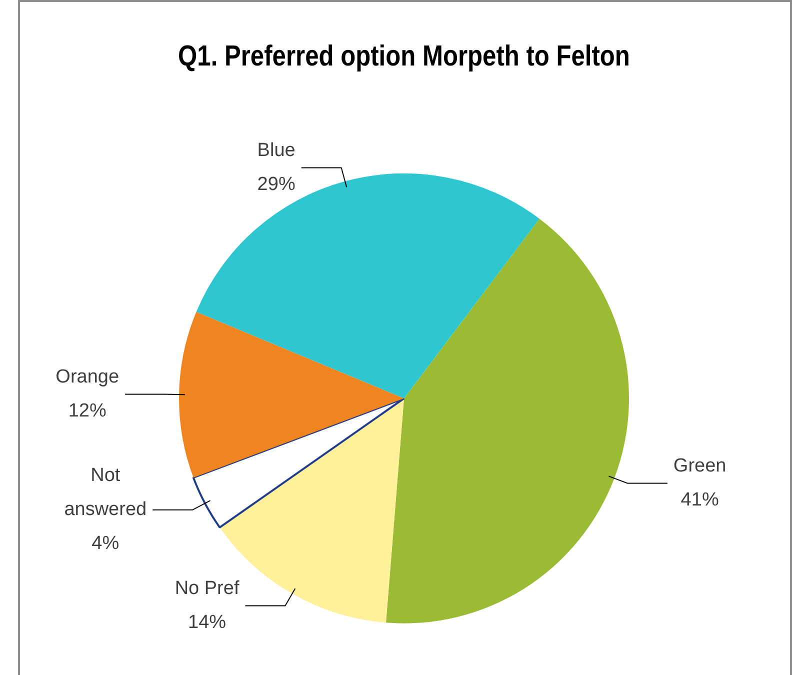 This screenshot has height=675, width=792. Describe the element at coordinates (207, 589) in the screenshot. I see `slice-label: No Pref` at that location.